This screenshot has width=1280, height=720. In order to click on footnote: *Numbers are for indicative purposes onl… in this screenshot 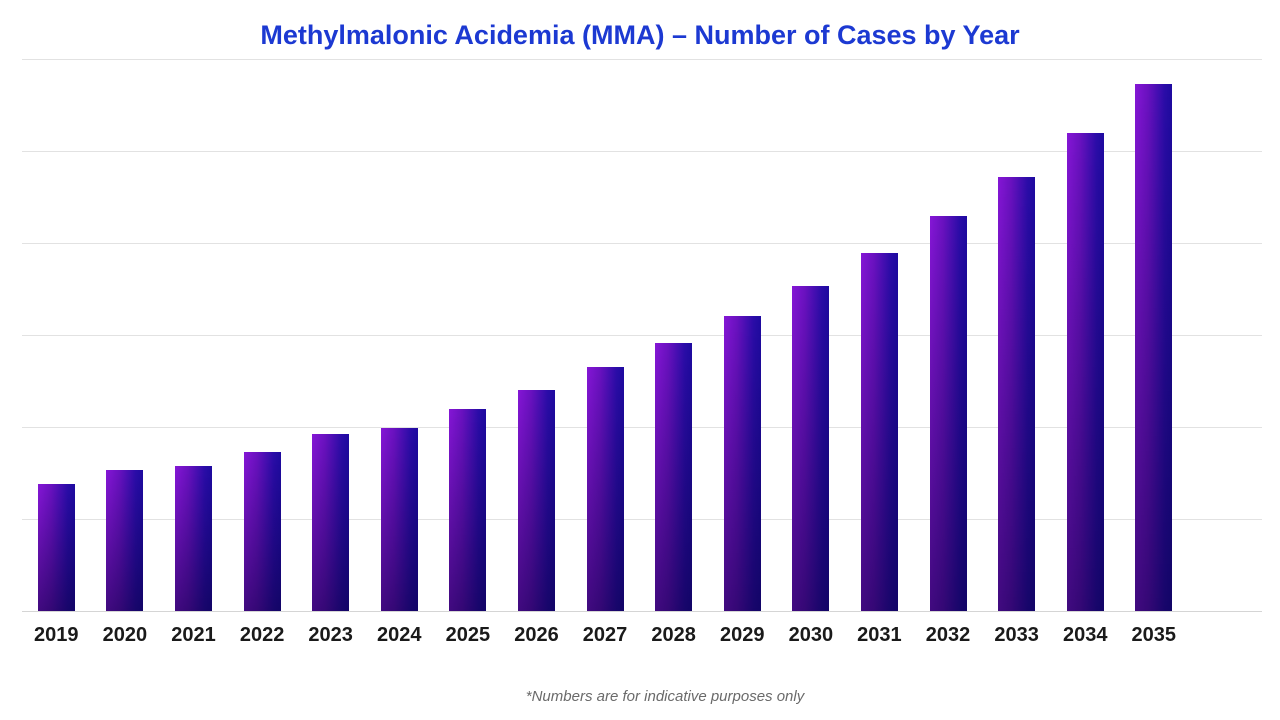, I will do `click(665, 696)`.